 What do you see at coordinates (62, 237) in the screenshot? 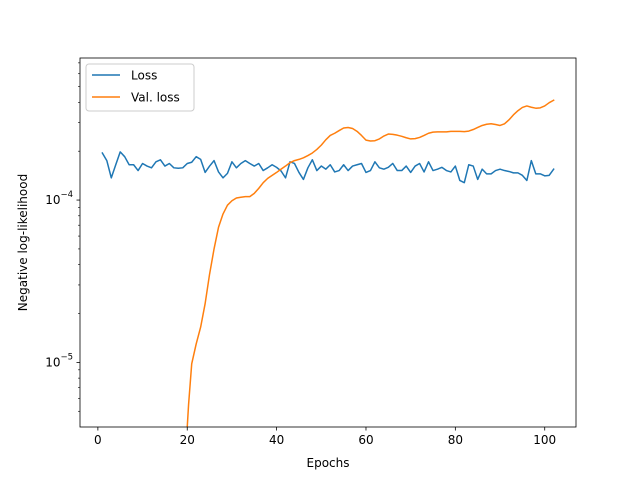
I see `y-axis-ticks: 10⁻⁵ 10⁻⁴` at bounding box center [62, 237].